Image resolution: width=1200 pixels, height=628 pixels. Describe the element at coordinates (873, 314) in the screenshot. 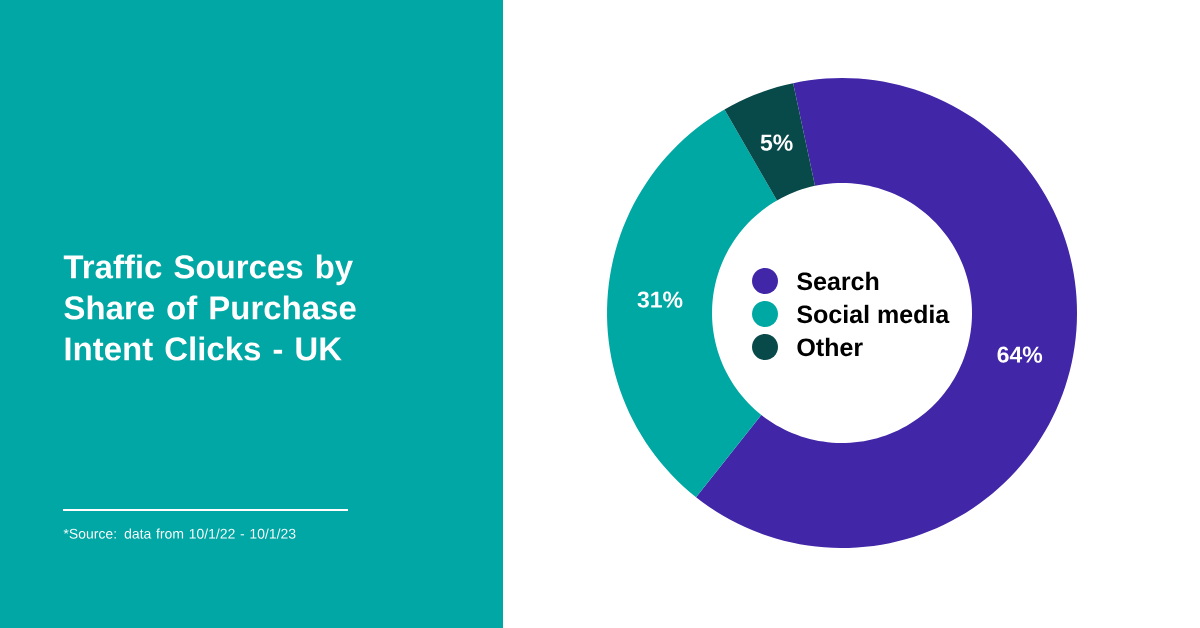

I see `legend-label: Social media` at that location.